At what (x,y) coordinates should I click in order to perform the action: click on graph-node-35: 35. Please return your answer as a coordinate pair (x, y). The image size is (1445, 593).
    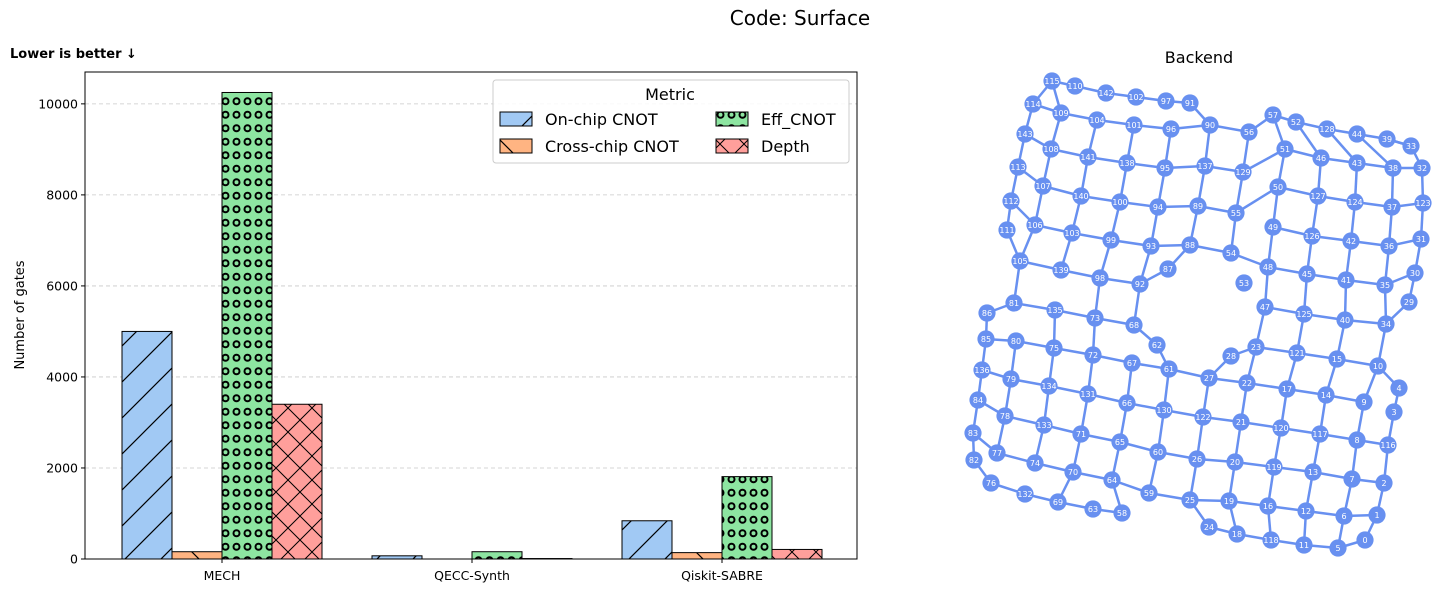
    Looking at the image, I should click on (1385, 285).